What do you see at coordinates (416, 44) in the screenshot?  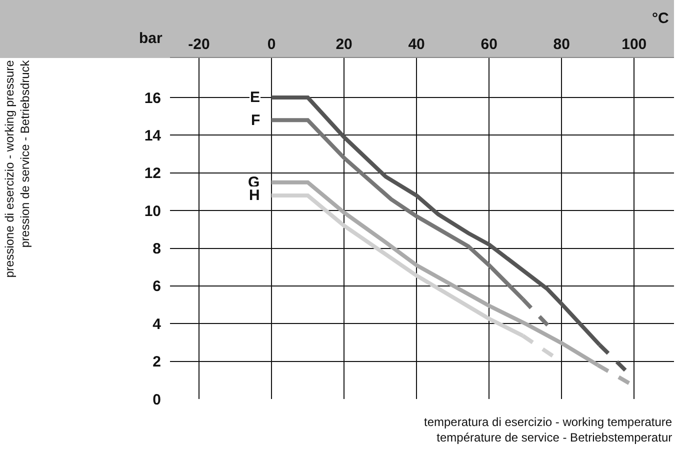 I see `x-tick-label: 40` at bounding box center [416, 44].